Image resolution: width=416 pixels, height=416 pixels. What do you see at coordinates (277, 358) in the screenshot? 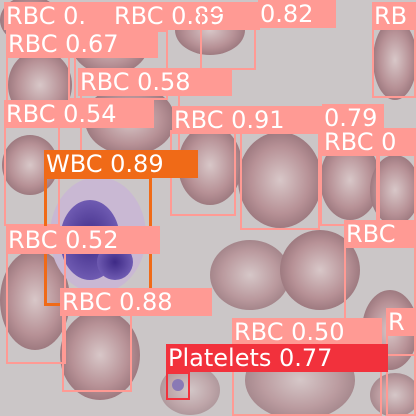
I see `detection-label: Platelets 0.77` at bounding box center [277, 358].